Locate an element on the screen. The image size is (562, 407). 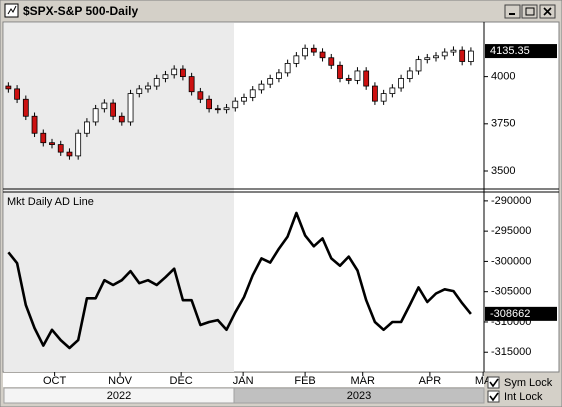
x-axis-band is located at coordinates (243, 380).